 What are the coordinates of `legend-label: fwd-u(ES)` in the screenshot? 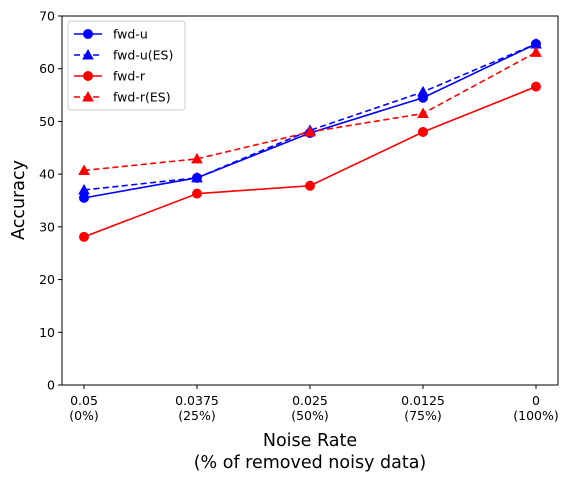 It's located at (143, 55).